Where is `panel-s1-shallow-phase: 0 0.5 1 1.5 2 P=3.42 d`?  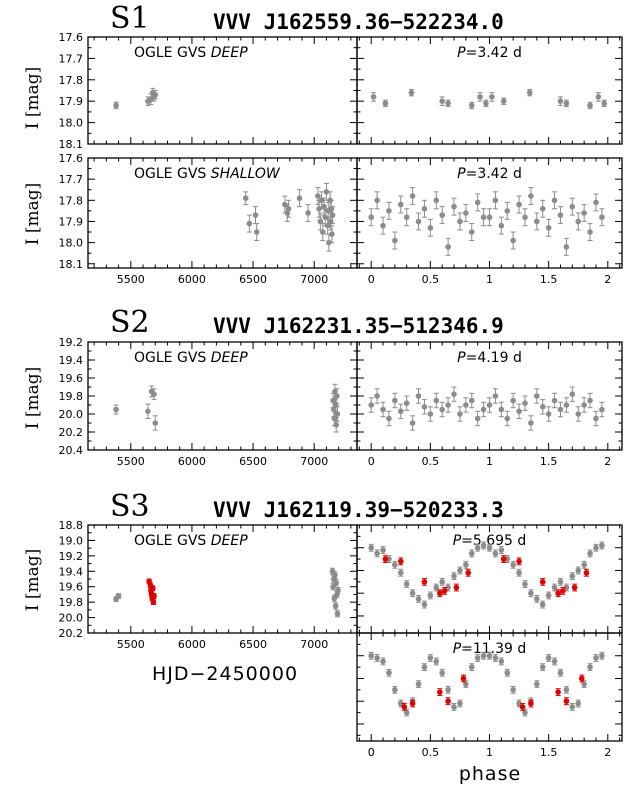
panel-s1-shallow-phase: 0 0.5 1 1.5 2 P=3.42 d is located at coordinates (489, 221).